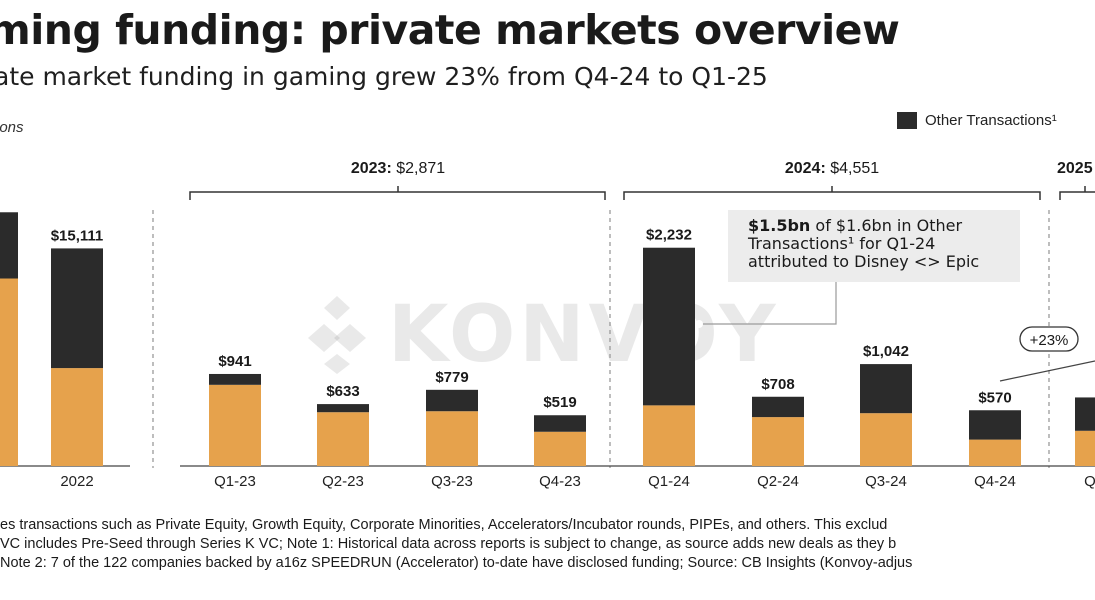 The height and width of the screenshot is (600, 1095). What do you see at coordinates (669, 481) in the screenshot?
I see `x-tick-label-q1-24: Q1-24` at bounding box center [669, 481].